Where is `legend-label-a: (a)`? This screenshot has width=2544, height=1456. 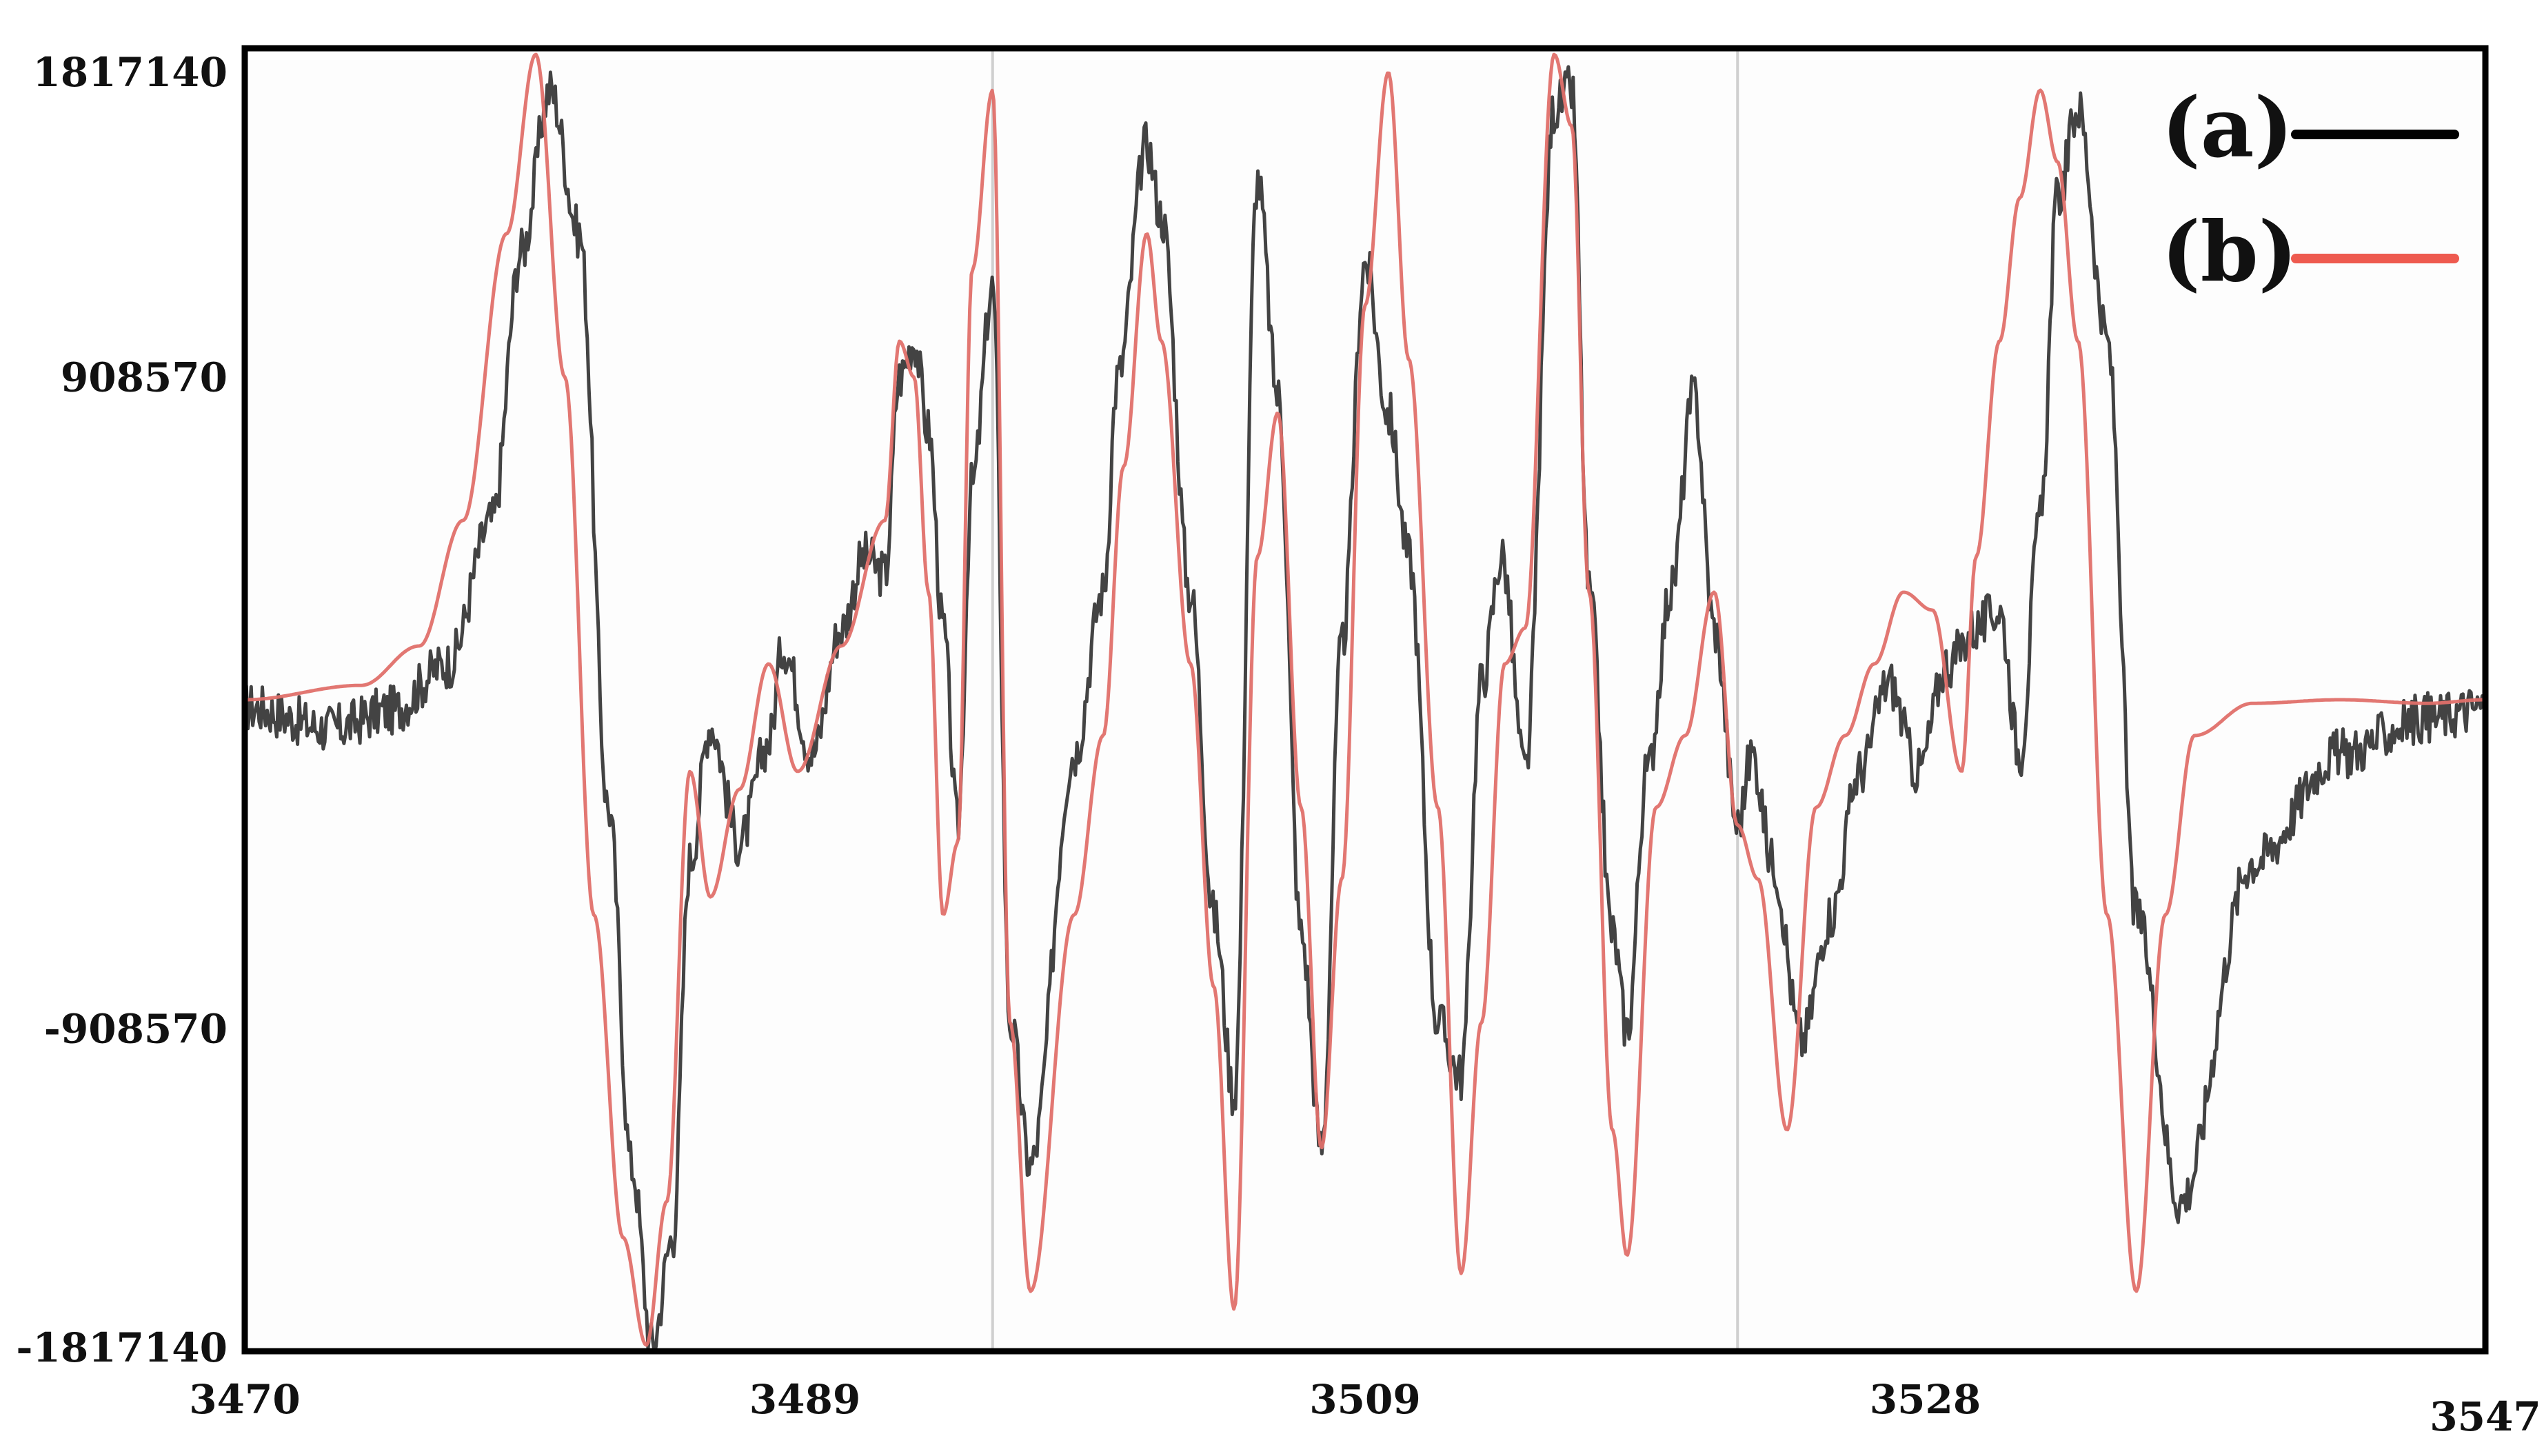
legend-label-a: (a) is located at coordinates (2227, 128).